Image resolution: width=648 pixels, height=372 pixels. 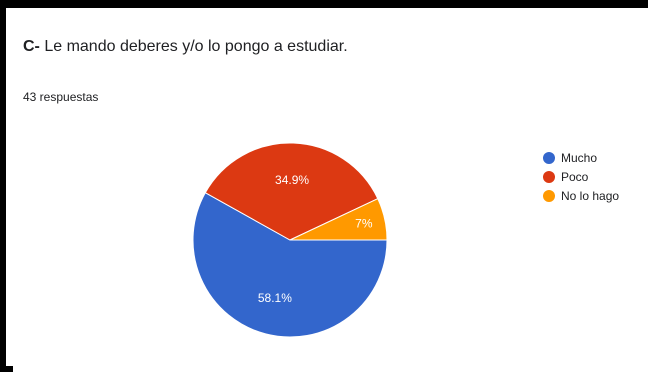 I want to click on legend-label: Mucho, so click(x=579, y=157).